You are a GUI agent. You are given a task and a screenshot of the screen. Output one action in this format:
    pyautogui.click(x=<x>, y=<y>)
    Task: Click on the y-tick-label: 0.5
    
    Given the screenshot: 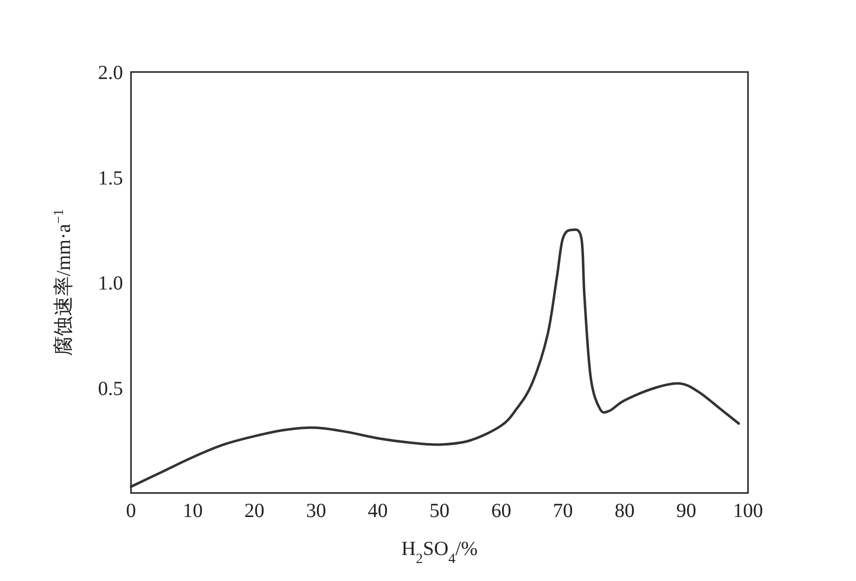 What is the action you would take?
    pyautogui.click(x=110, y=389)
    